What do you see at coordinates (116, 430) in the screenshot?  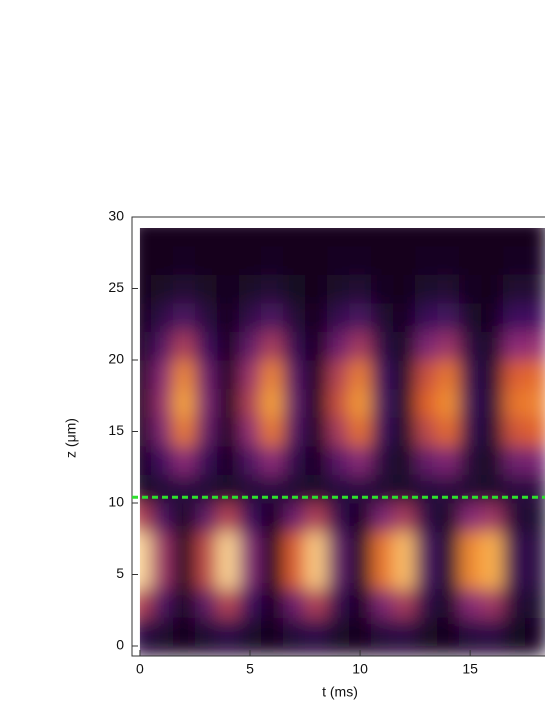 I see `y-tick-label: 15` at bounding box center [116, 430].